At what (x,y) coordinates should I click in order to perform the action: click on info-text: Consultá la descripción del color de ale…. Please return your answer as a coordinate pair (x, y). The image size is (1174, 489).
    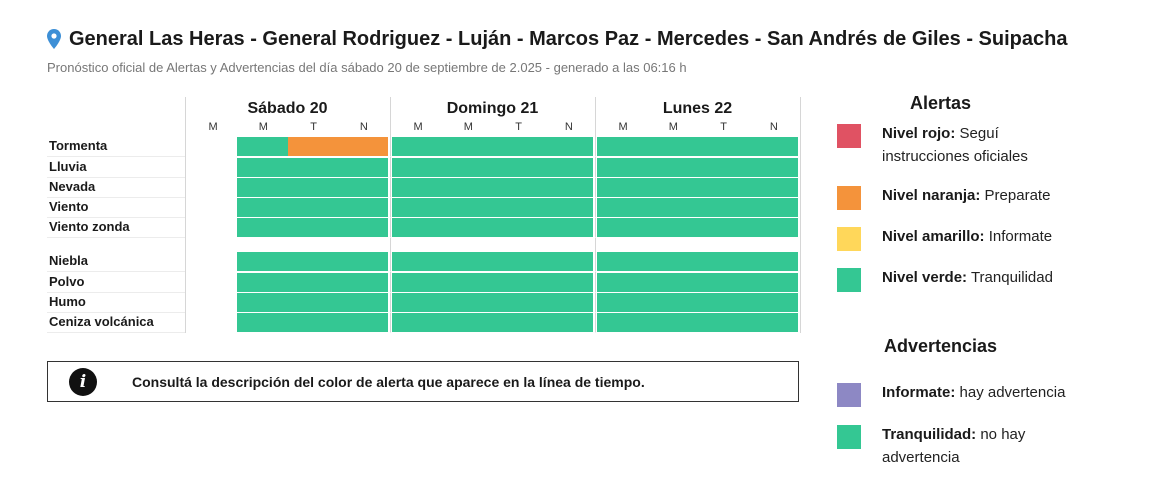
    Looking at the image, I should click on (388, 382).